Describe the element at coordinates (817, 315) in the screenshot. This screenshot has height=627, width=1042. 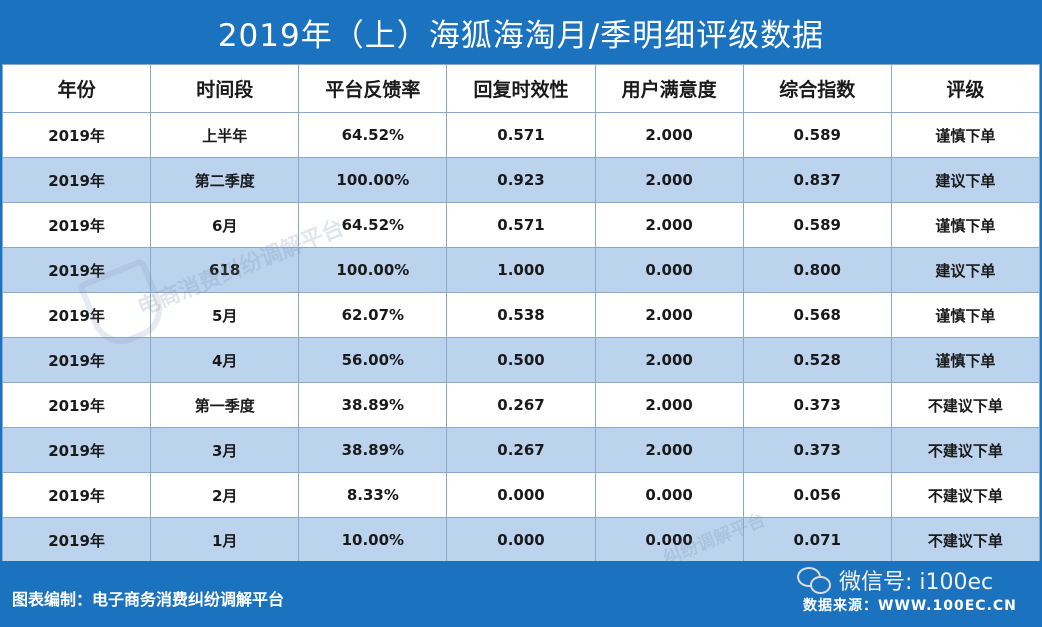
I see `cell-composite-index: 0.568` at that location.